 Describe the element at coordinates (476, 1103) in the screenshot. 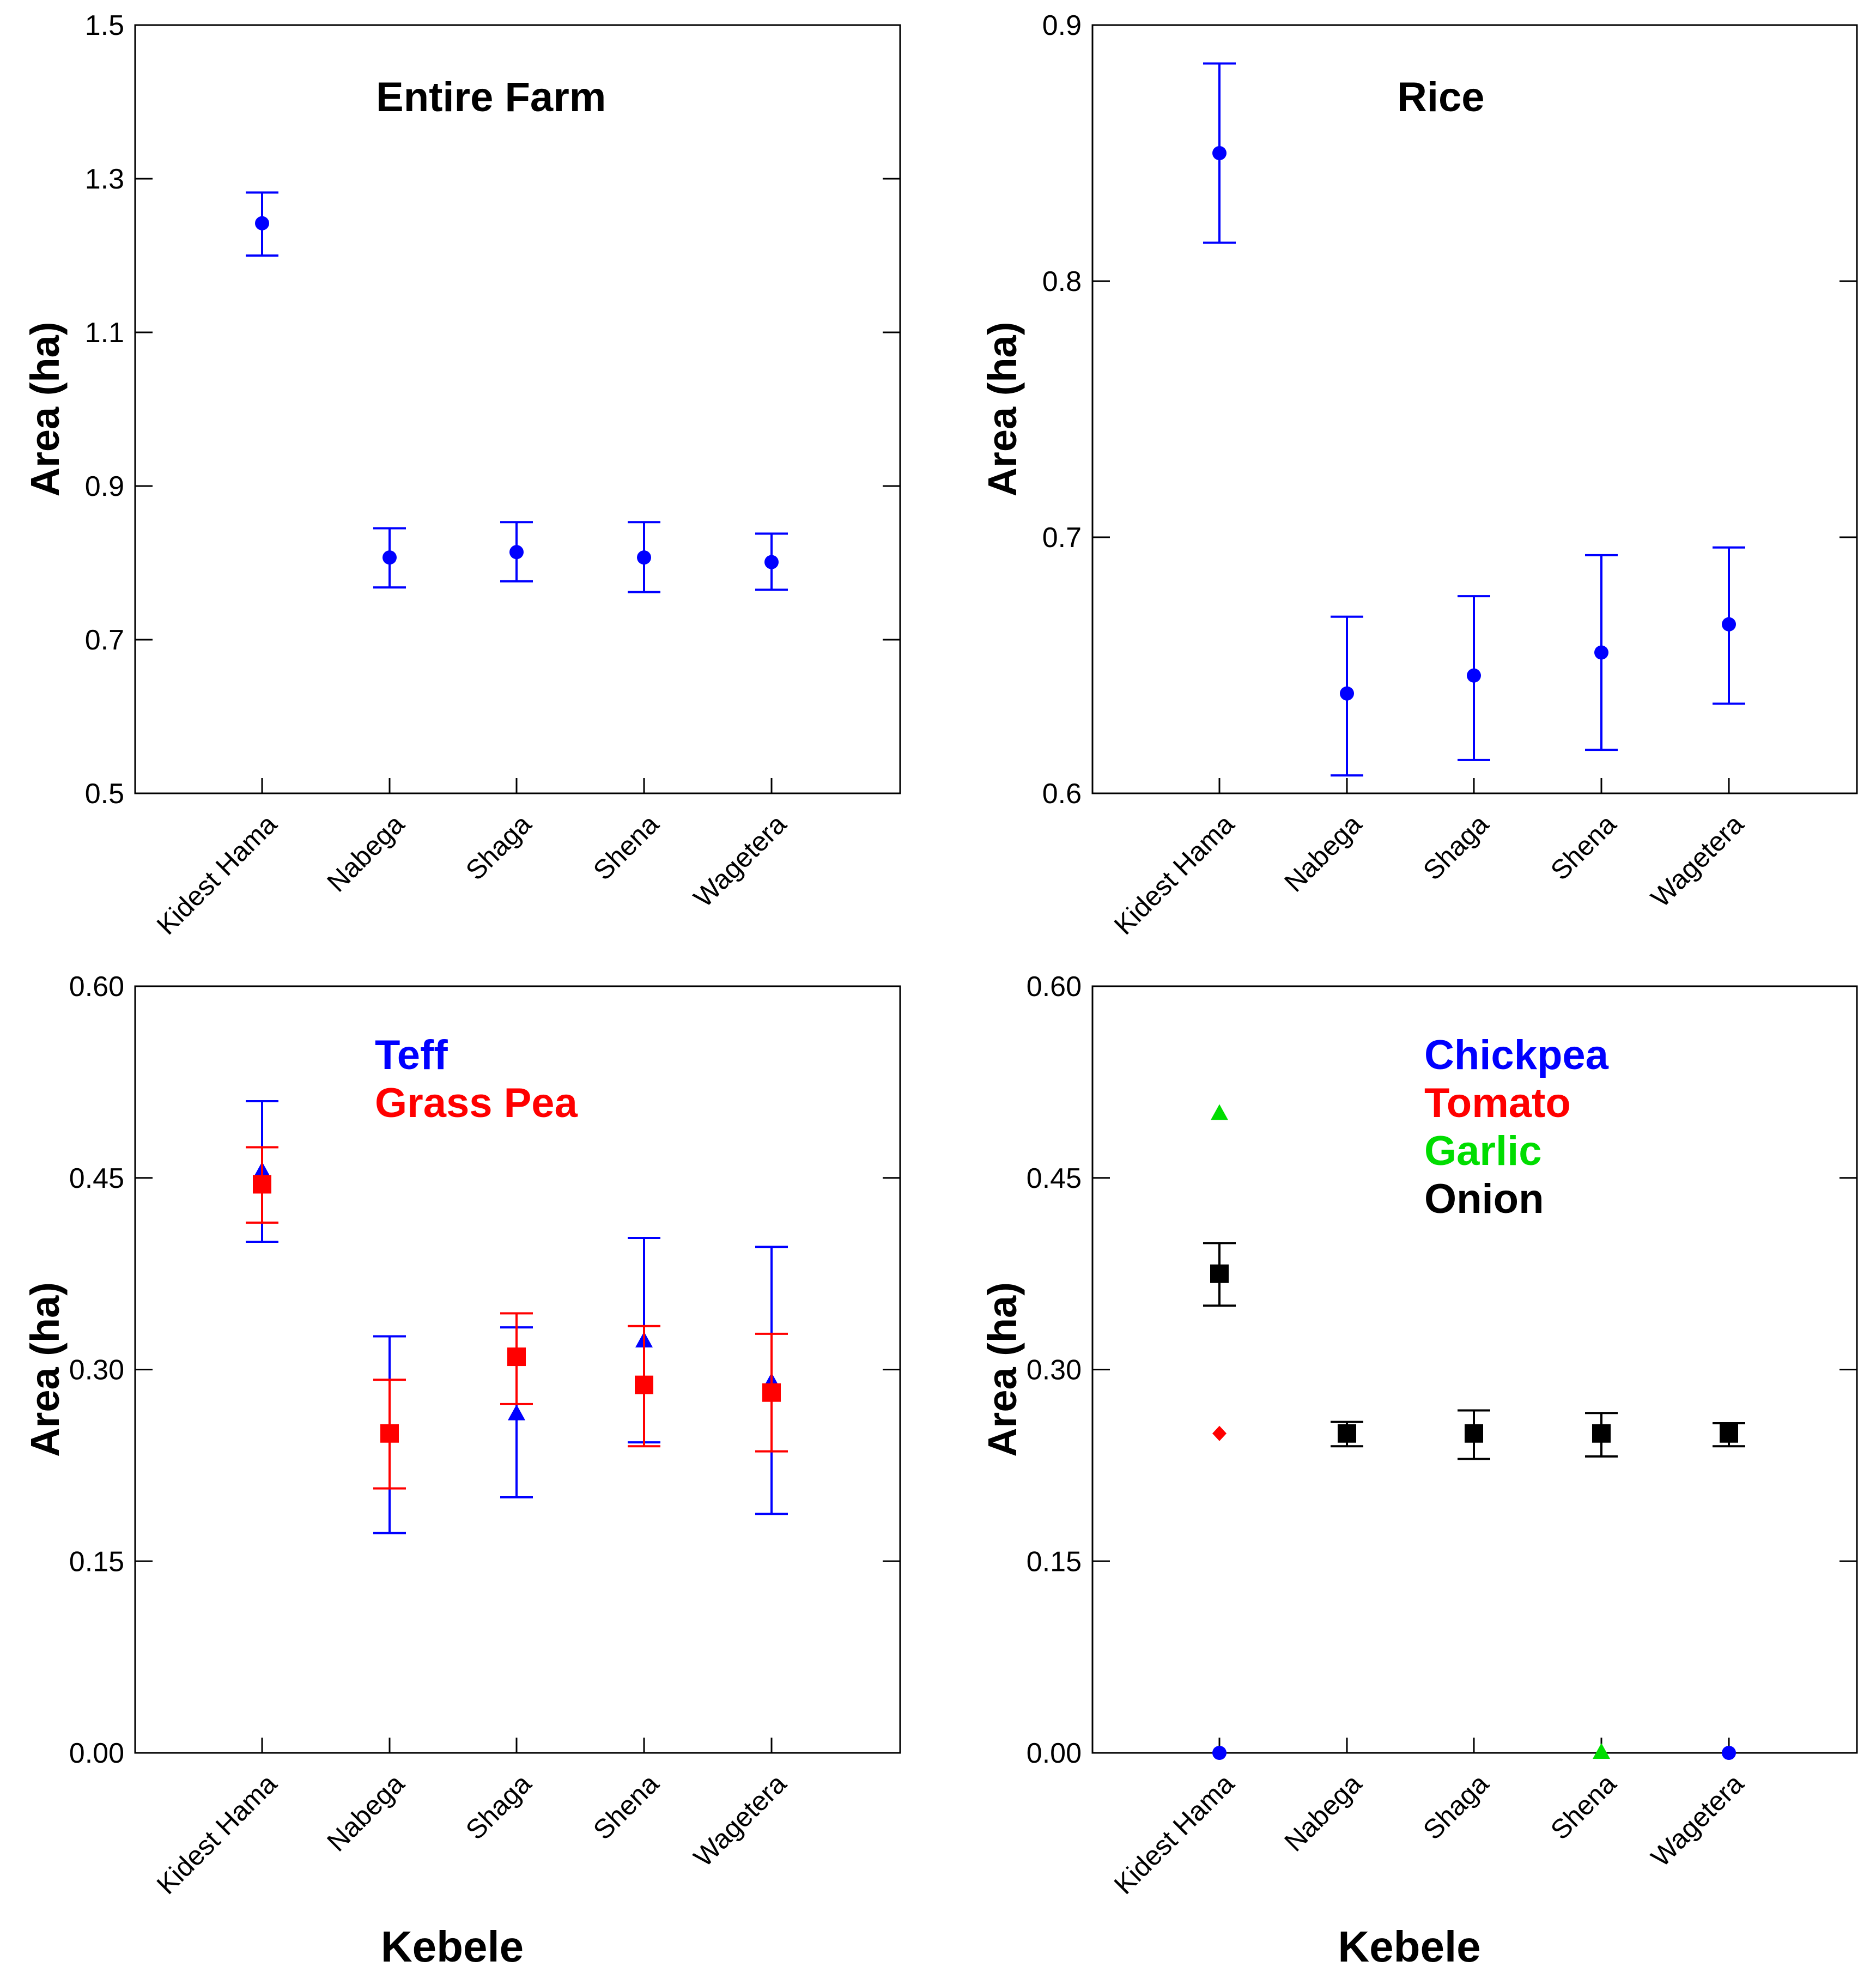

I see `legend-entry: Grass Pea` at that location.